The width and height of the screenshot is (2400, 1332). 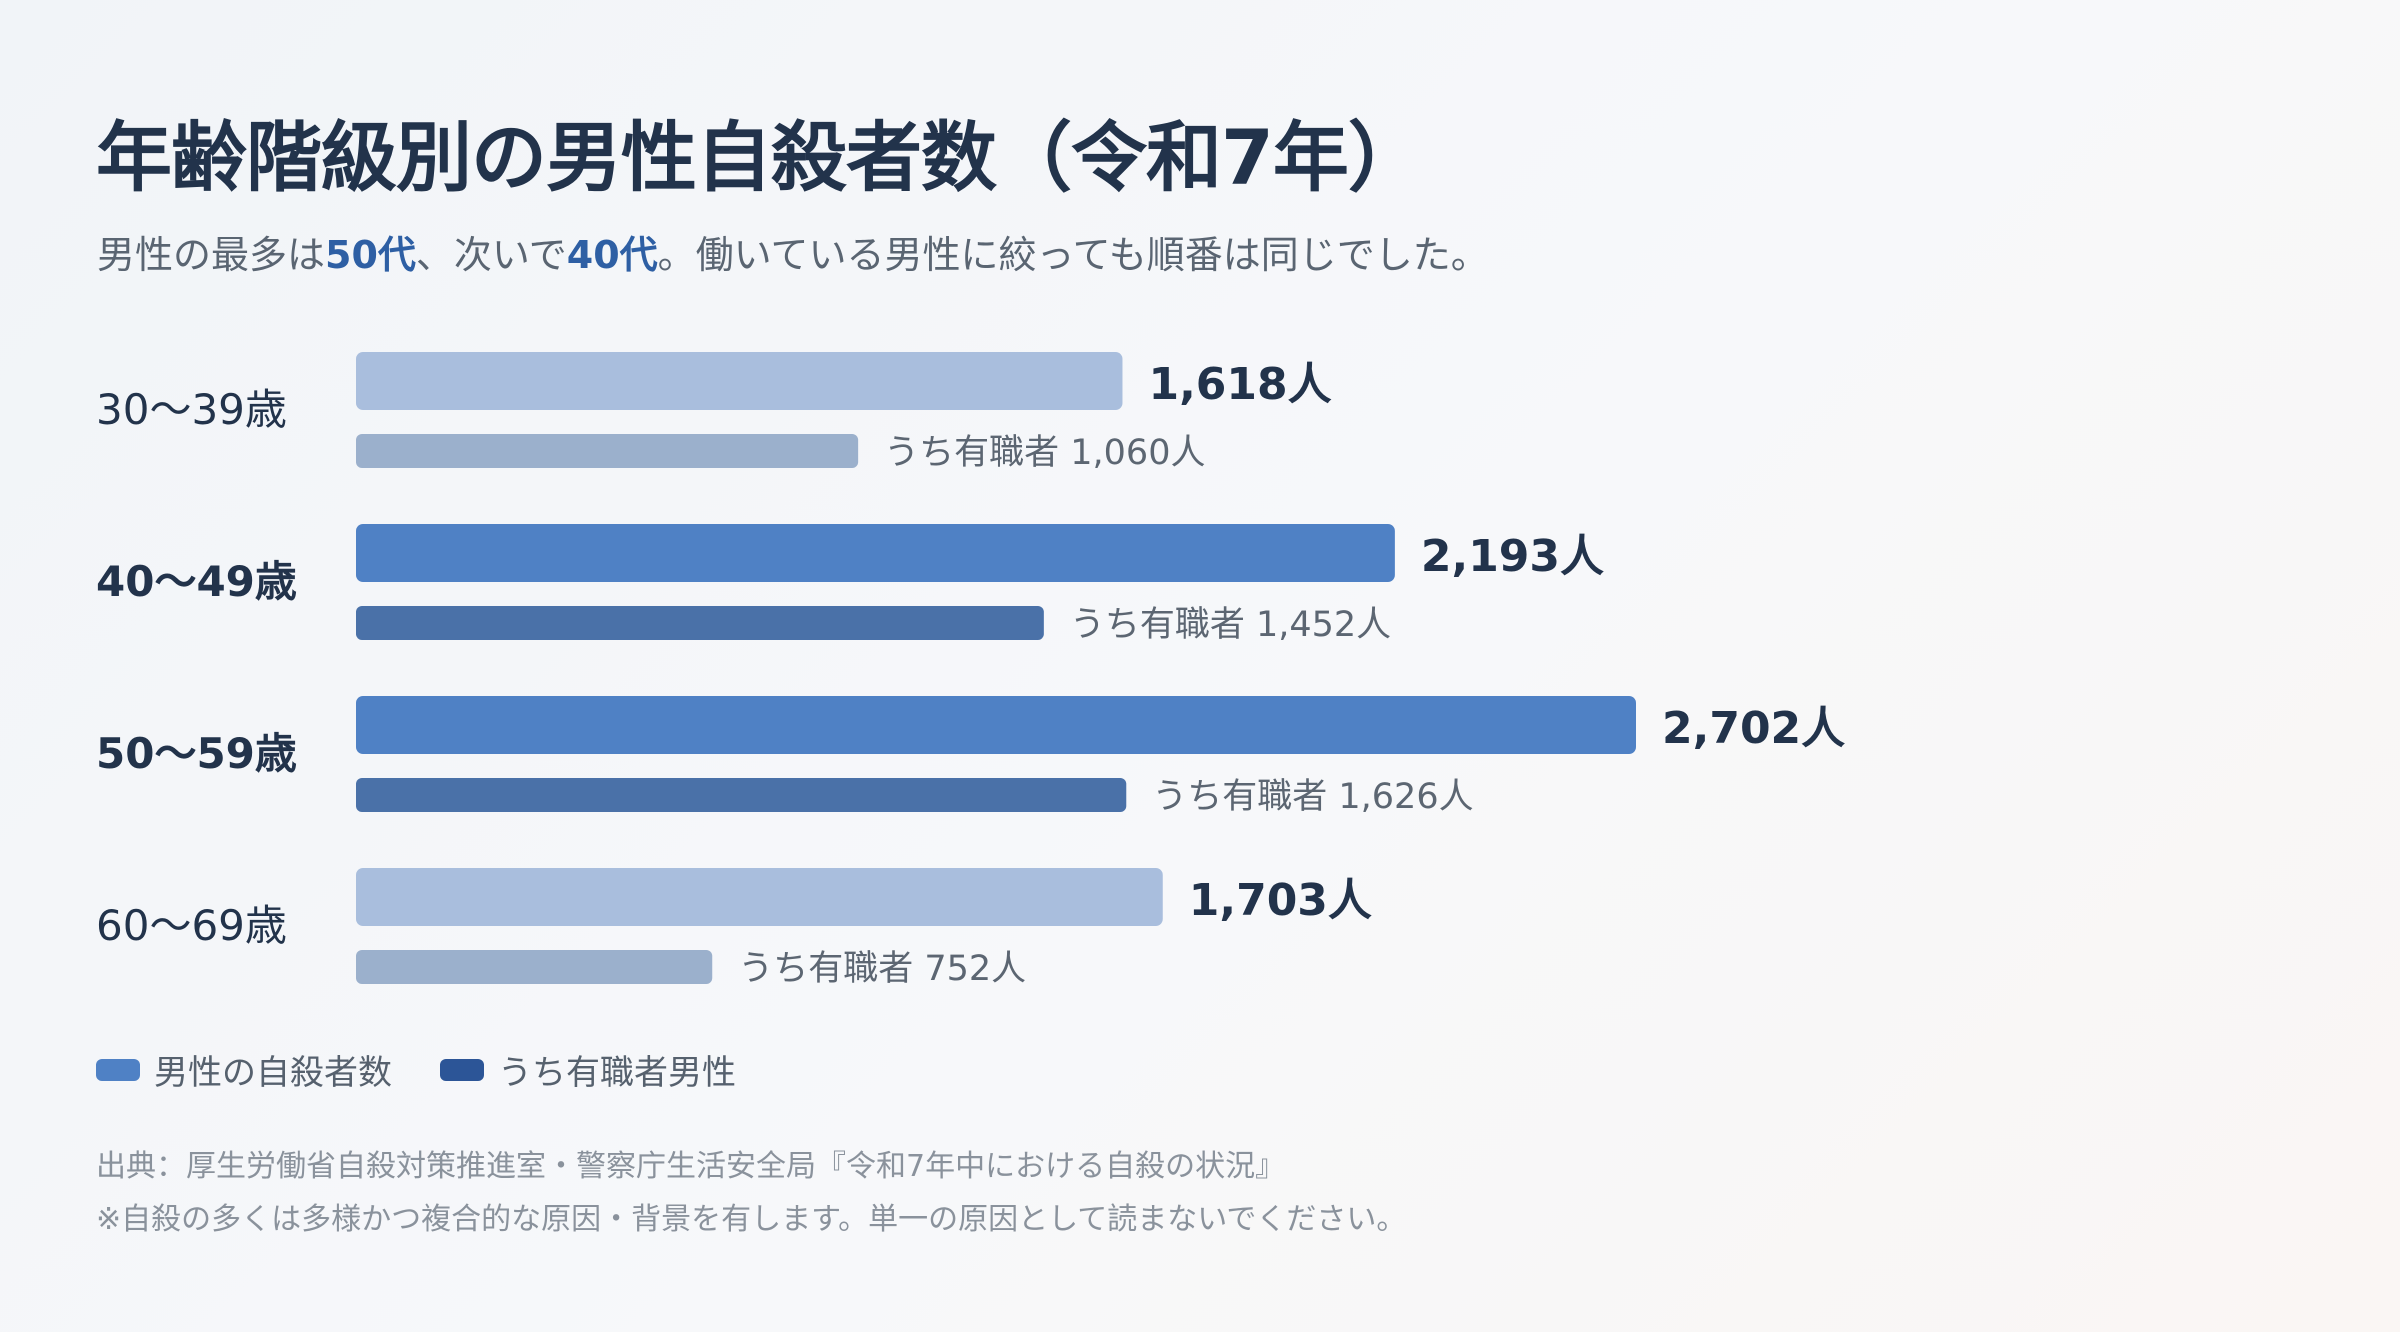 I want to click on subtitle-highlight-50s: 50代, so click(x=370, y=255).